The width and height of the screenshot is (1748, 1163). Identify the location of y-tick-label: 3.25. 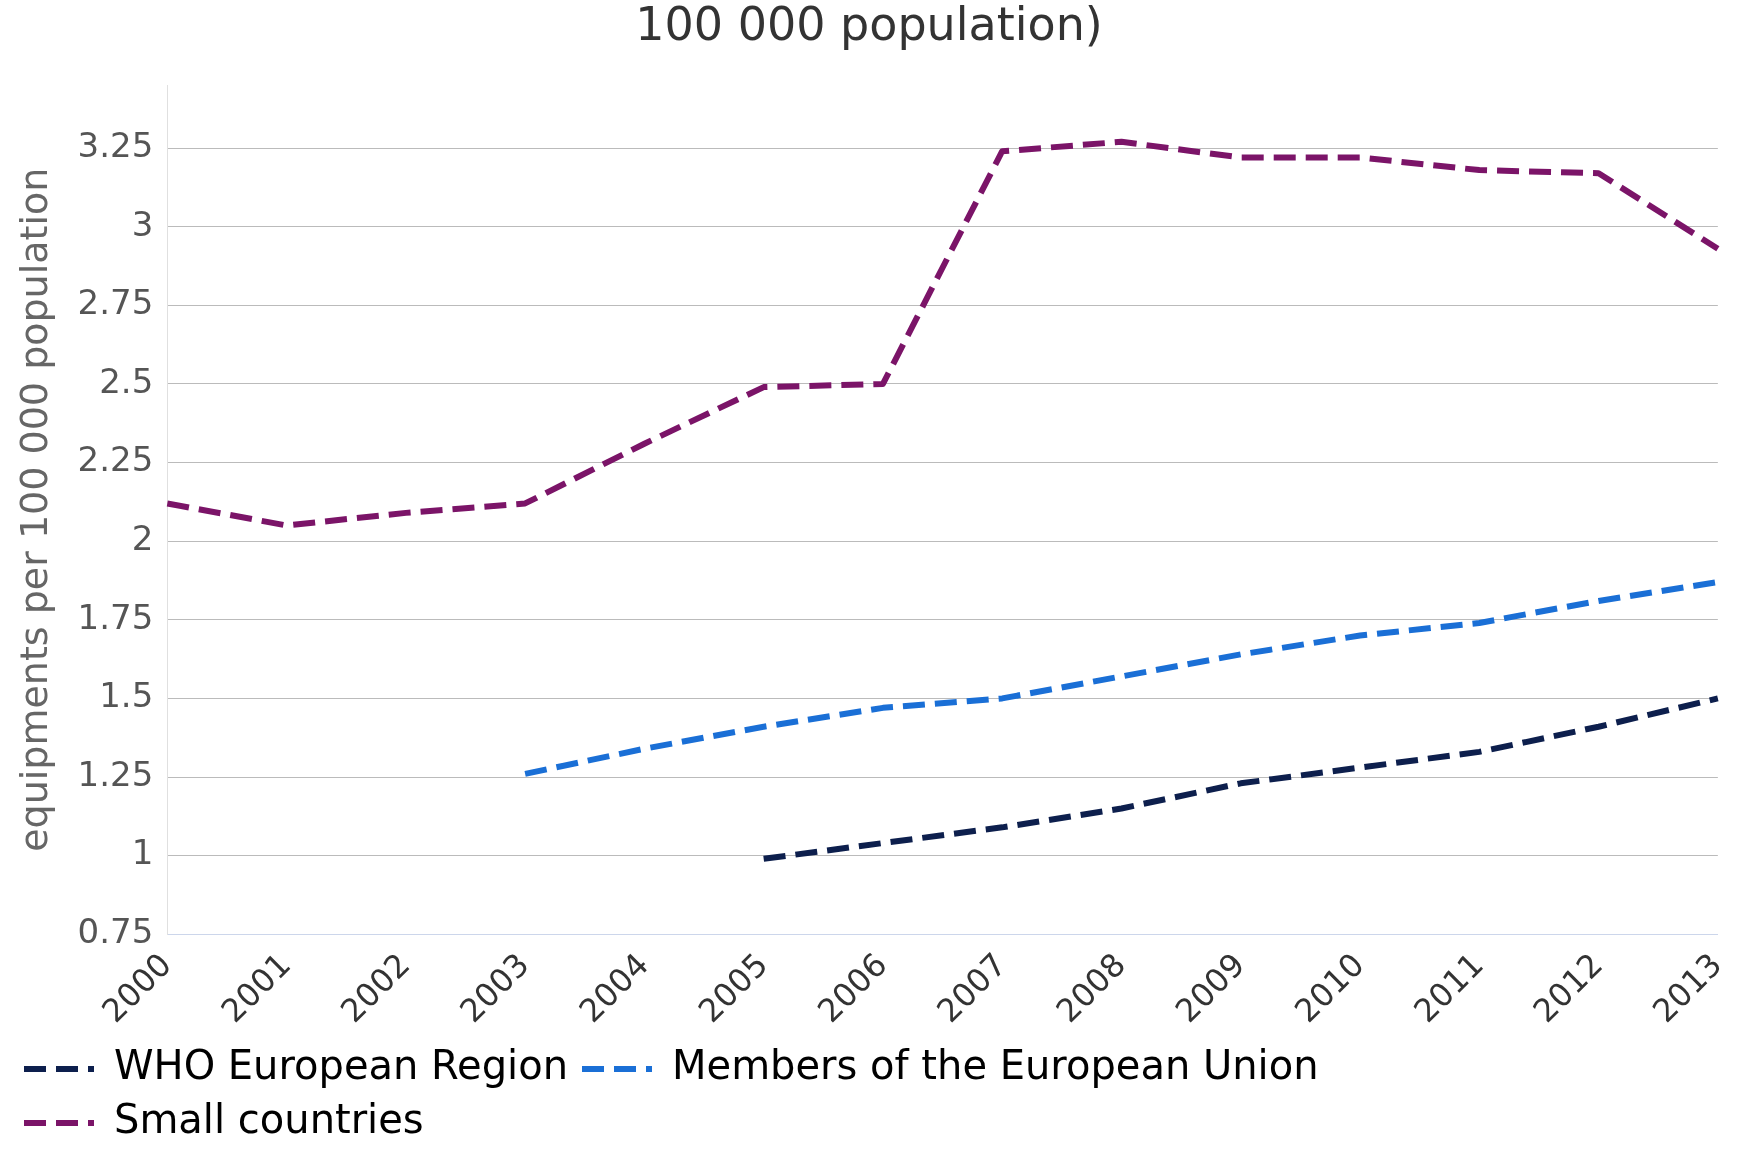
(115, 144).